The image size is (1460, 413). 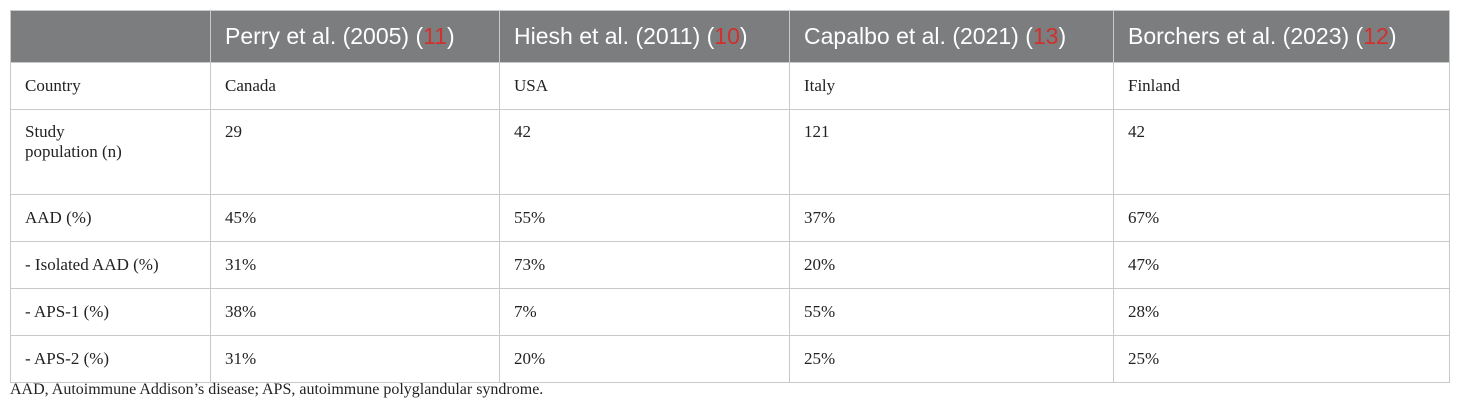 I want to click on row-label: AAD (%), so click(x=110, y=218).